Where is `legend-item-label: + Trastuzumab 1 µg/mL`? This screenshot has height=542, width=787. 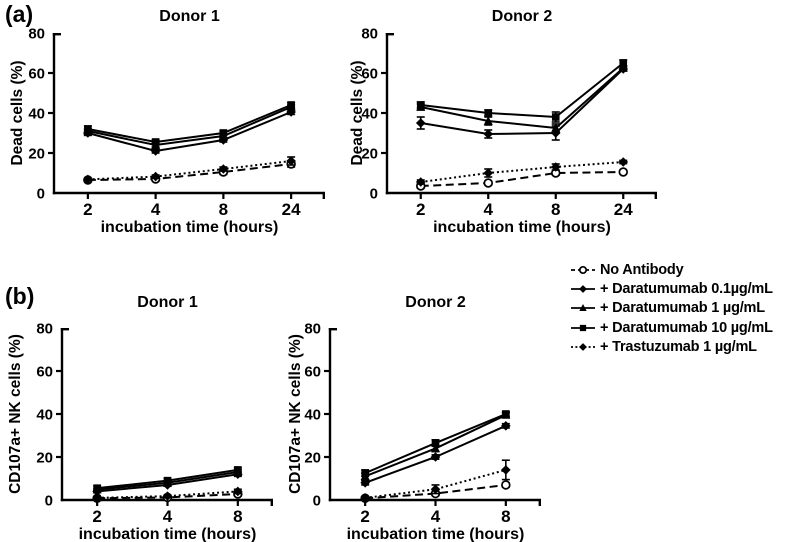 legend-item-label: + Trastuzumab 1 µg/mL is located at coordinates (678, 347).